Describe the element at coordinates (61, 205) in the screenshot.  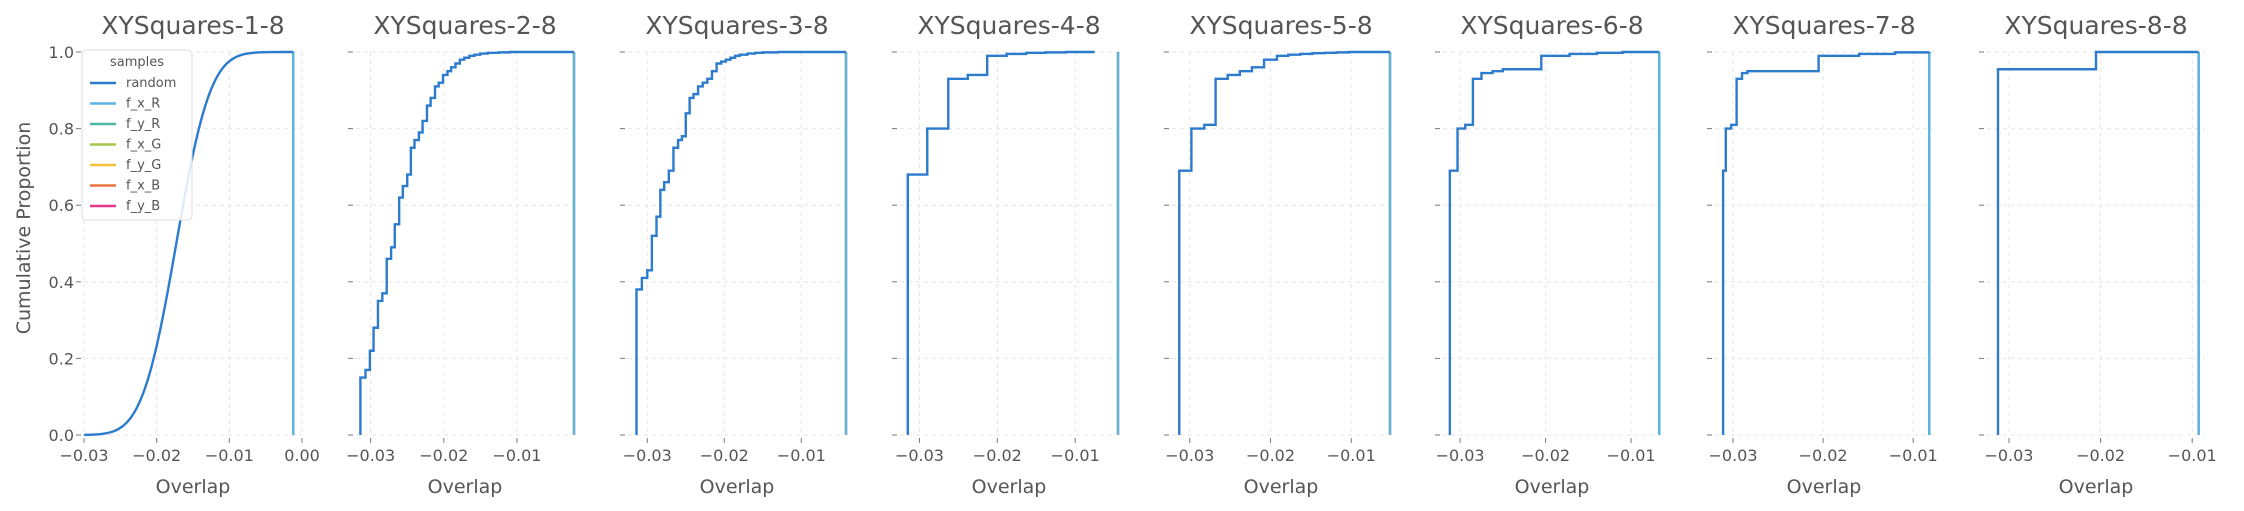
I see `y-tick-label: 0.6` at that location.